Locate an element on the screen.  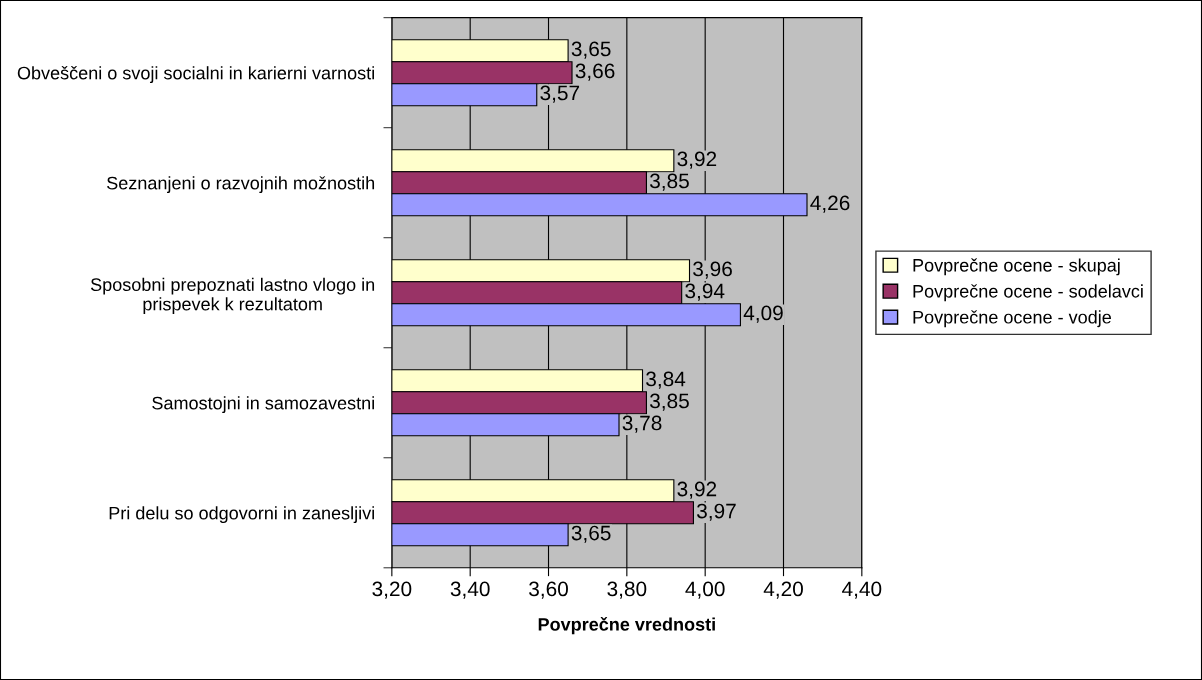
x-tick-label: 3,20 is located at coordinates (392, 590).